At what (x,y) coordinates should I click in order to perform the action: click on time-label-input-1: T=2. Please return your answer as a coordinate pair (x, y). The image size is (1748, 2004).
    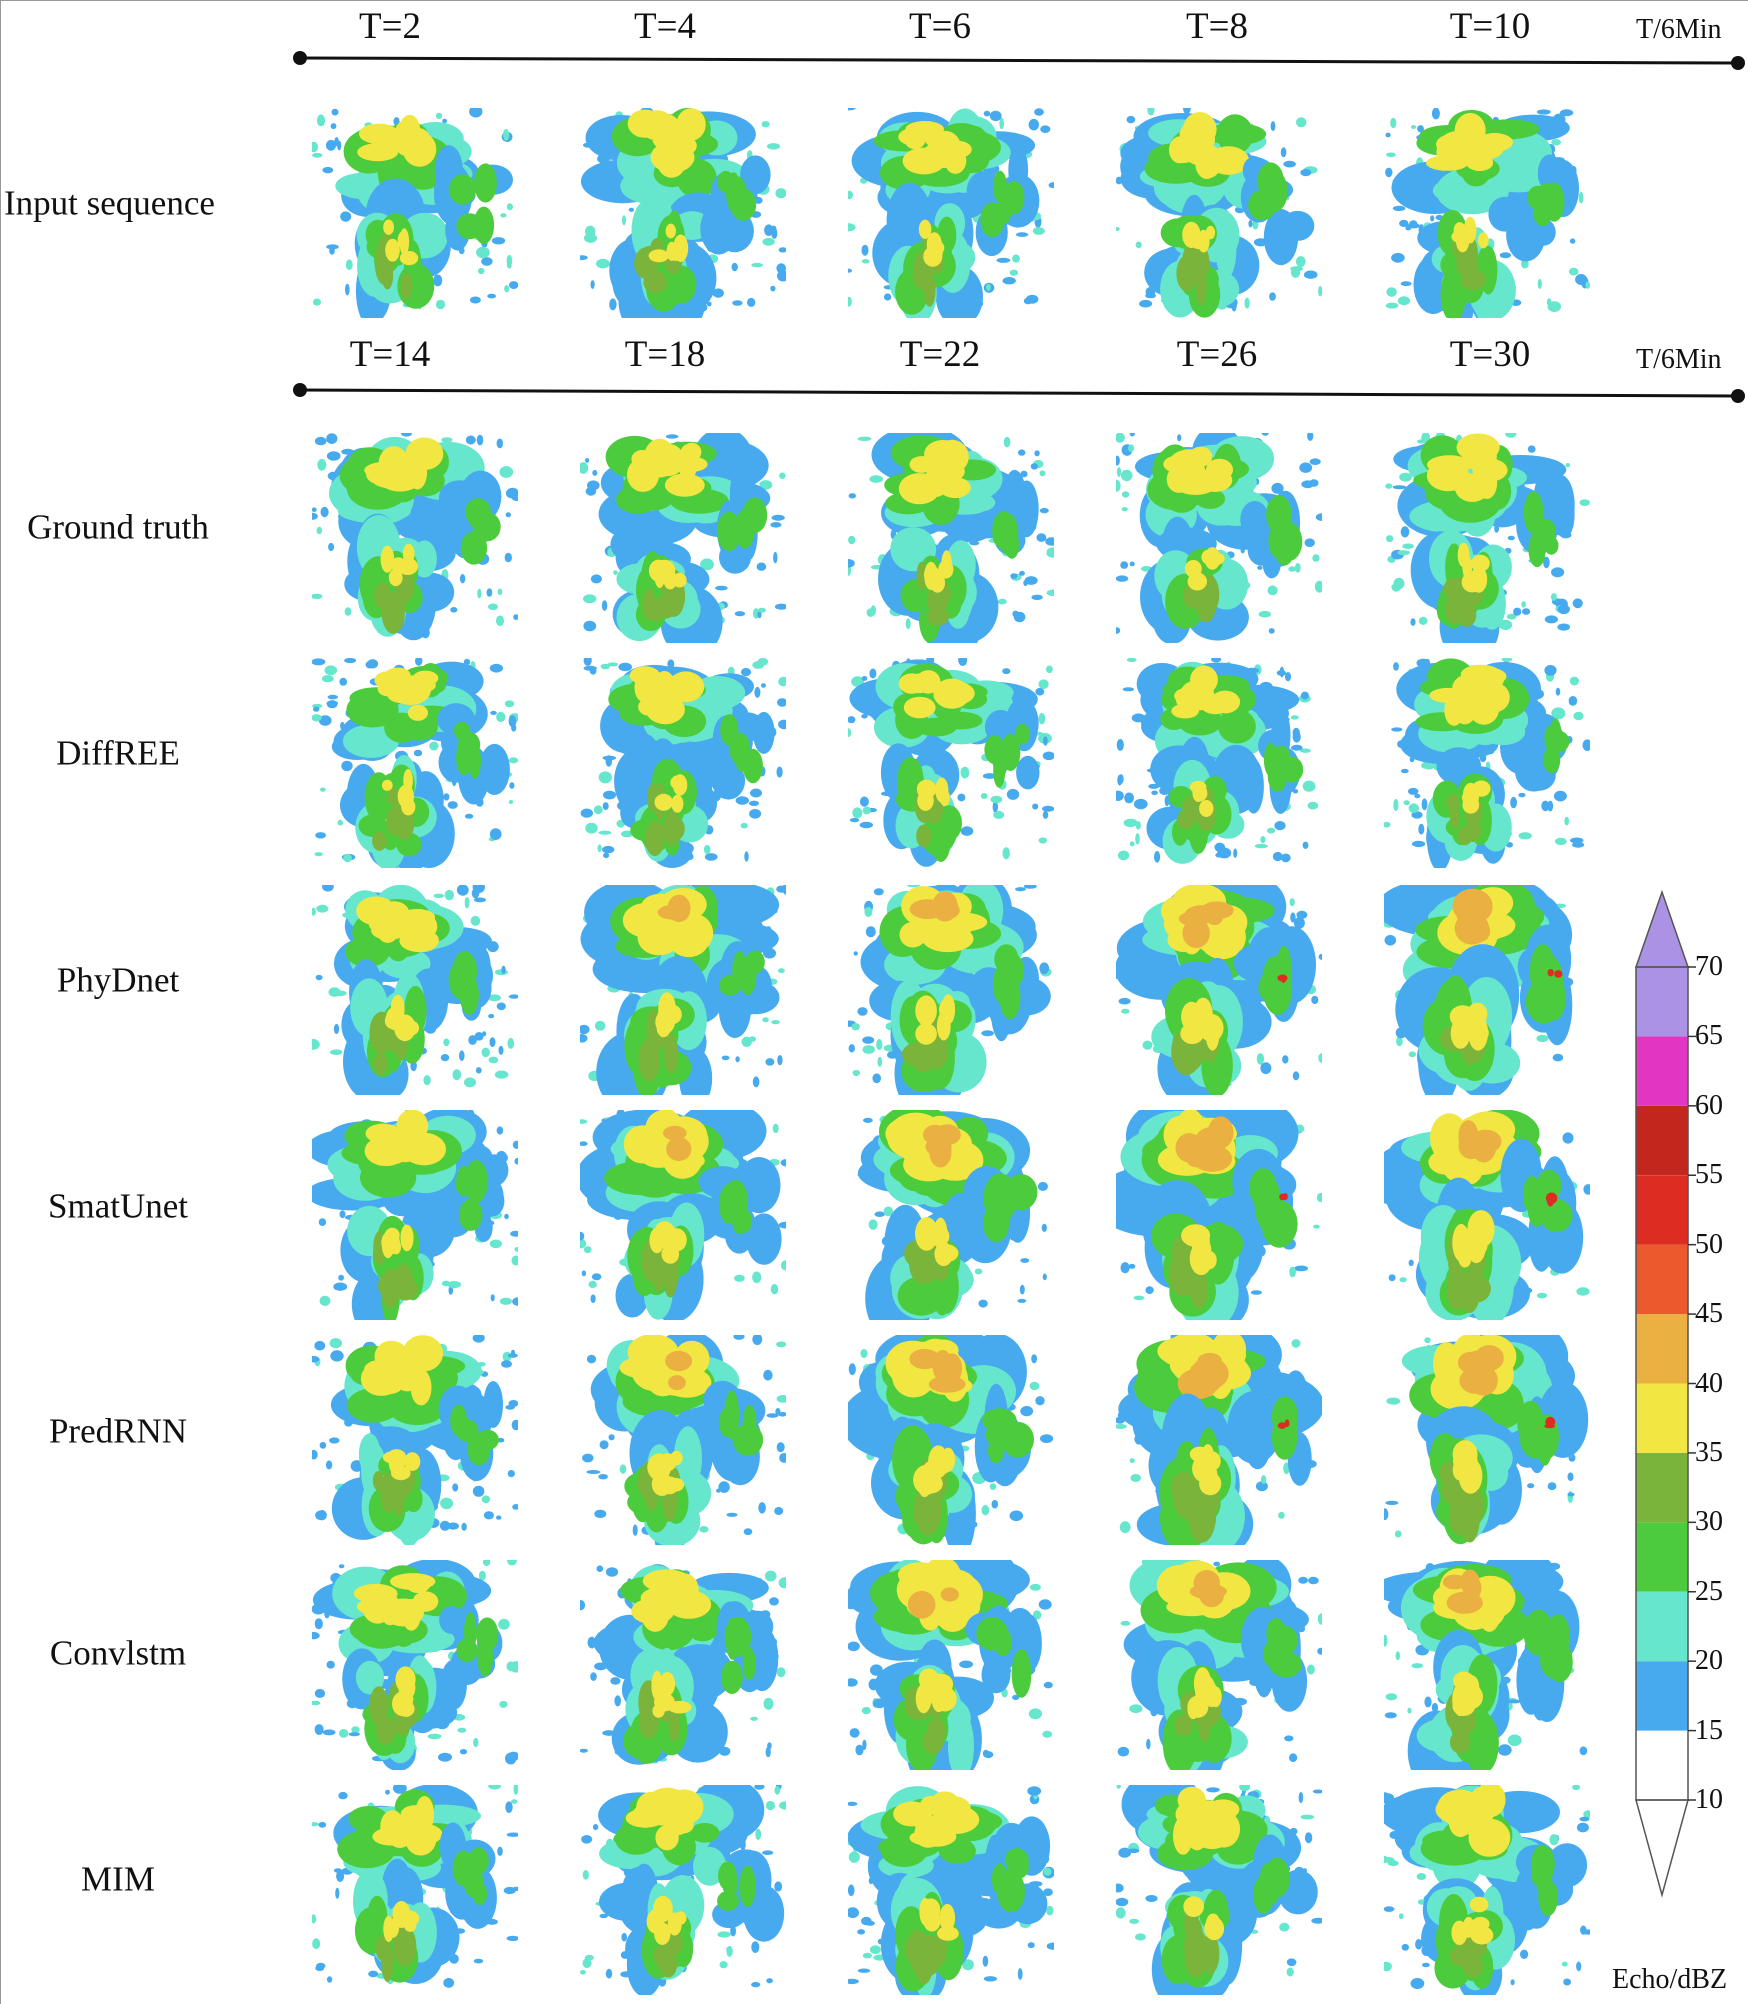
    Looking at the image, I should click on (390, 26).